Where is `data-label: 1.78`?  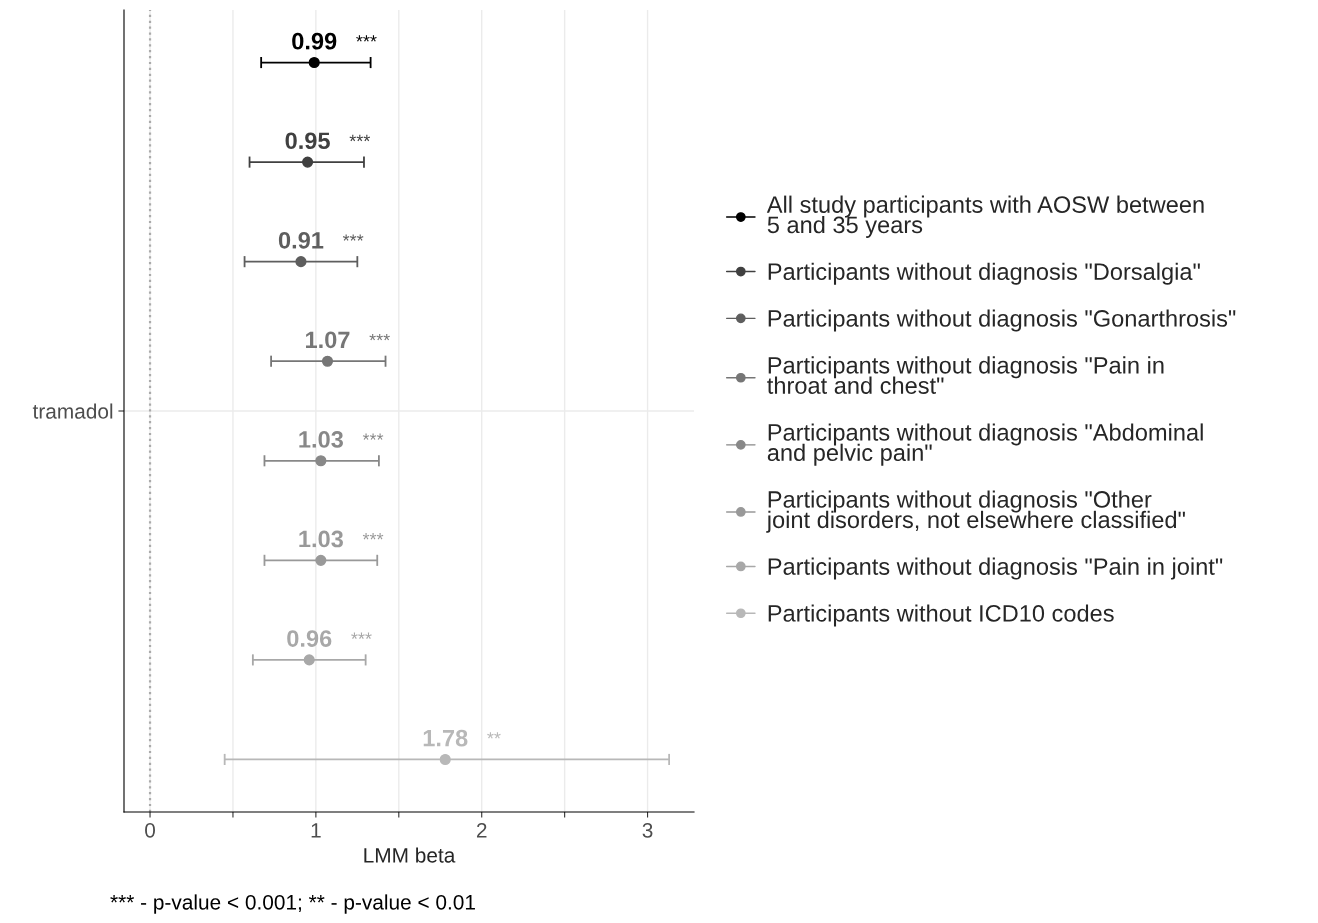 data-label: 1.78 is located at coordinates (445, 738).